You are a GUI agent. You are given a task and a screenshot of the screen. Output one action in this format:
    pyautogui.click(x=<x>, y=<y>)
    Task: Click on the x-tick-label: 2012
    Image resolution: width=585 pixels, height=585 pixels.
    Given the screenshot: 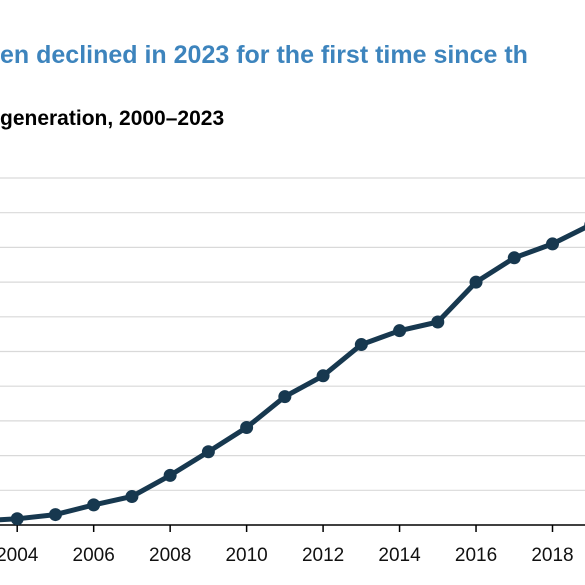 What is the action you would take?
    pyautogui.click(x=323, y=555)
    